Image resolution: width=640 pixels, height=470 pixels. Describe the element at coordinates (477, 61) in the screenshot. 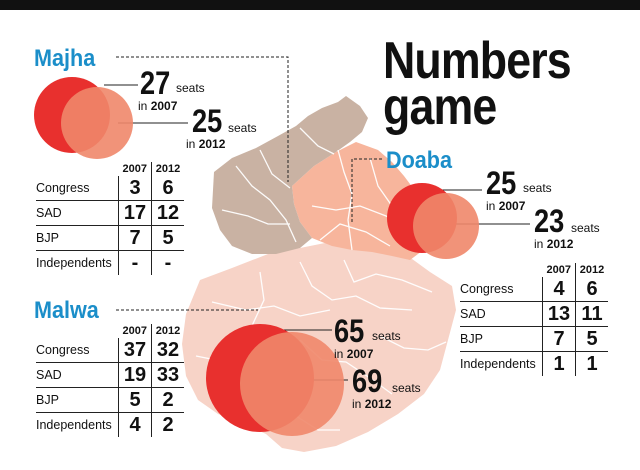

I see `infographic-title-line-1: Numbers` at that location.